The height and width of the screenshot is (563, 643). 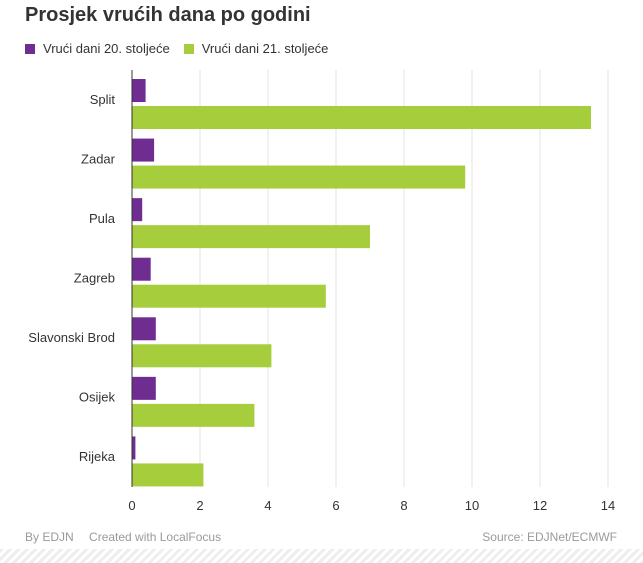 I want to click on x-tick-label-14: 14, so click(x=608, y=505).